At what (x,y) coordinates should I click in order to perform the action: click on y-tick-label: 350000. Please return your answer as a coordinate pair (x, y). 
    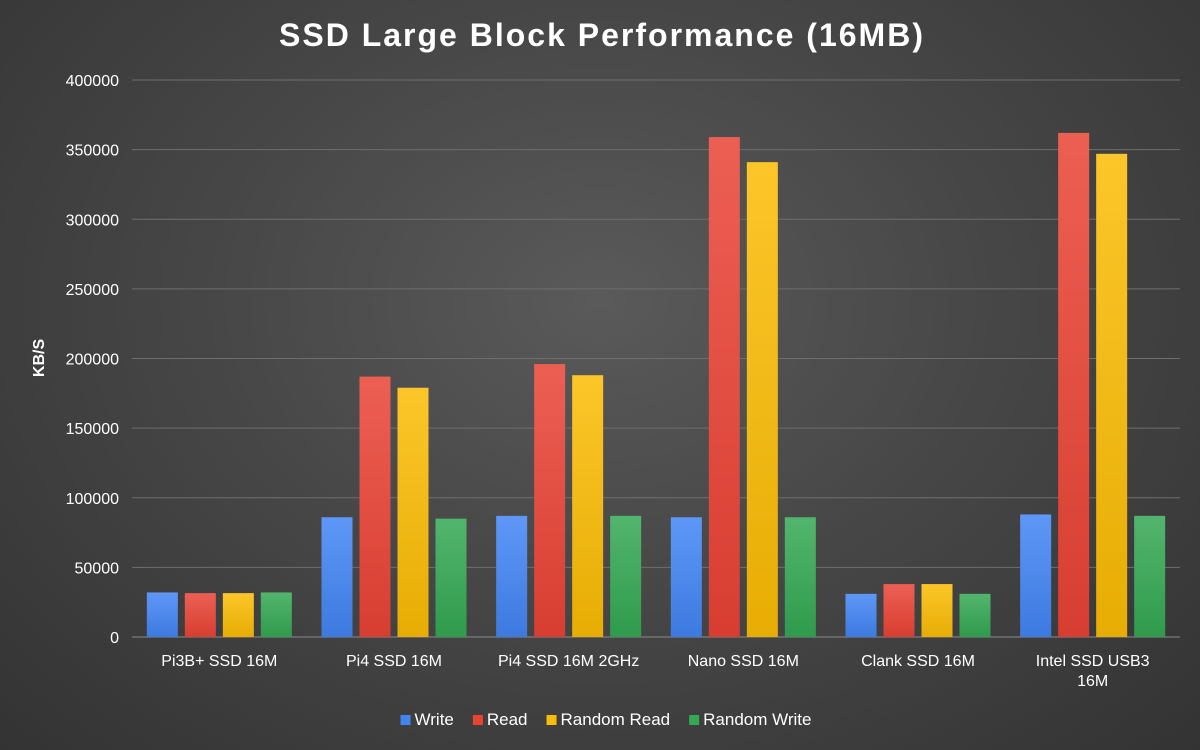
    Looking at the image, I should click on (92, 151).